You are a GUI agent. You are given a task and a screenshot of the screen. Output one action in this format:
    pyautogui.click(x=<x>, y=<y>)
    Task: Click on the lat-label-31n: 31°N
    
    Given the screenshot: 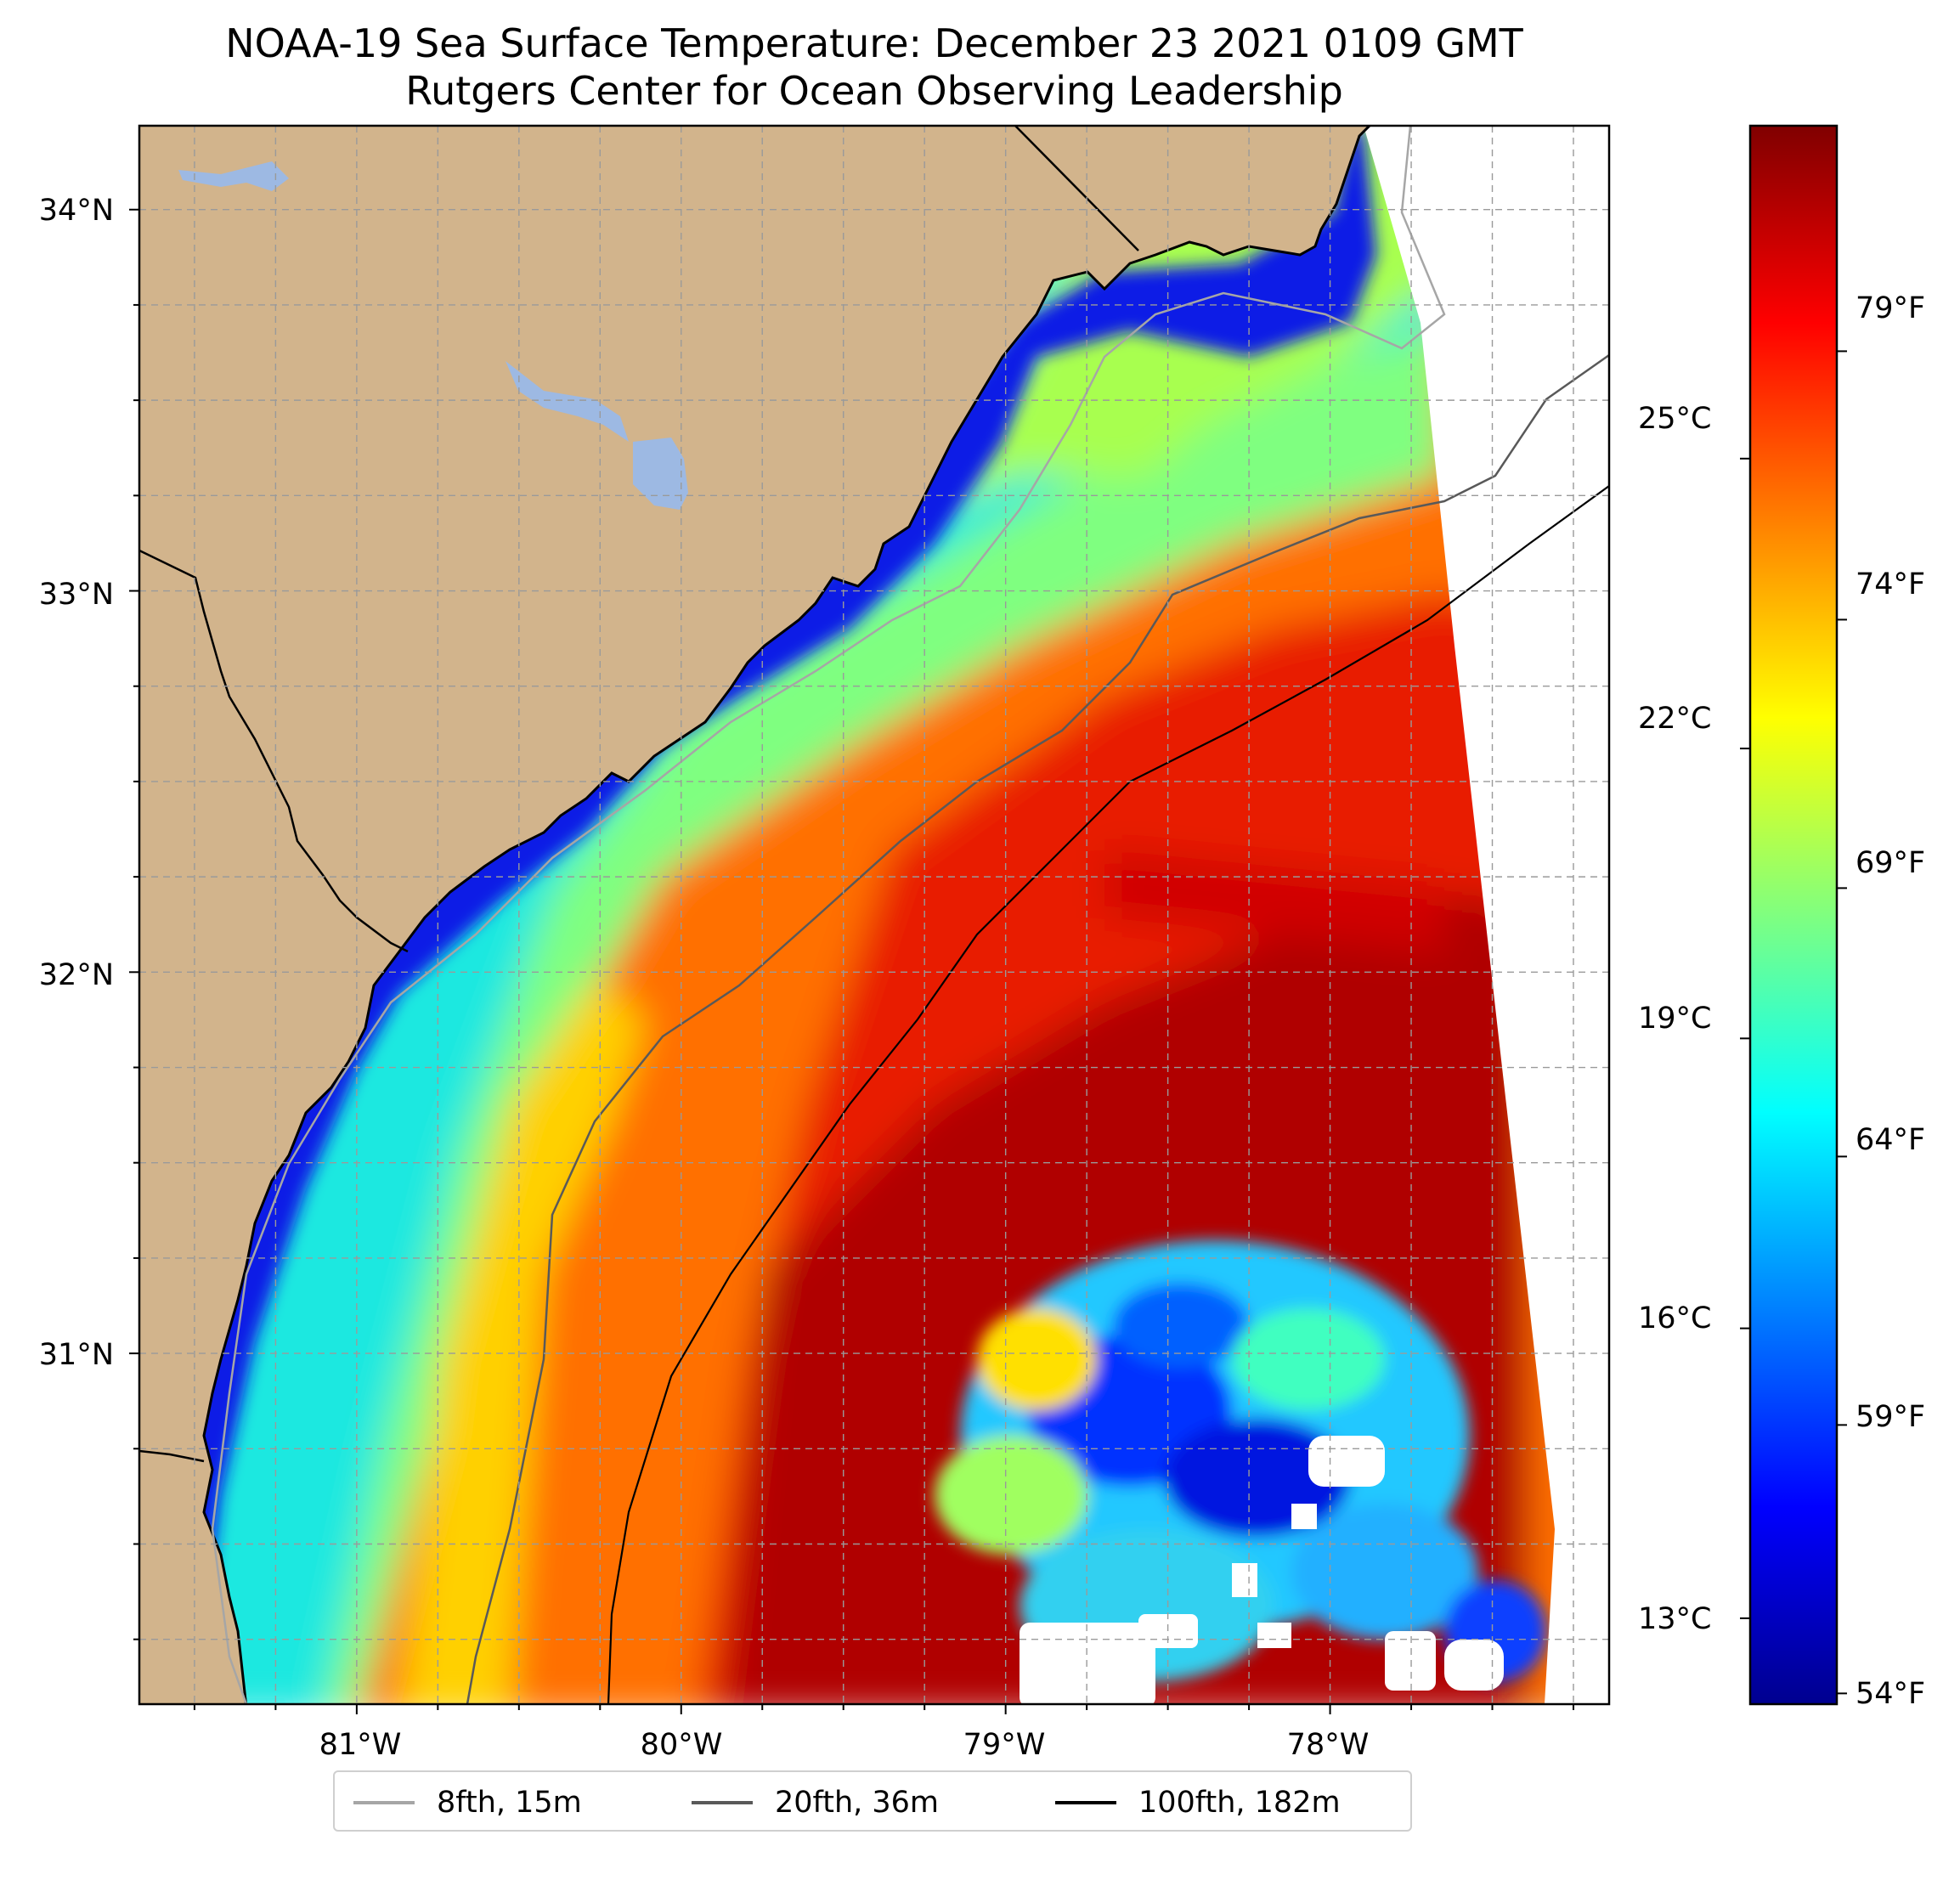 What is the action you would take?
    pyautogui.click(x=76, y=1355)
    